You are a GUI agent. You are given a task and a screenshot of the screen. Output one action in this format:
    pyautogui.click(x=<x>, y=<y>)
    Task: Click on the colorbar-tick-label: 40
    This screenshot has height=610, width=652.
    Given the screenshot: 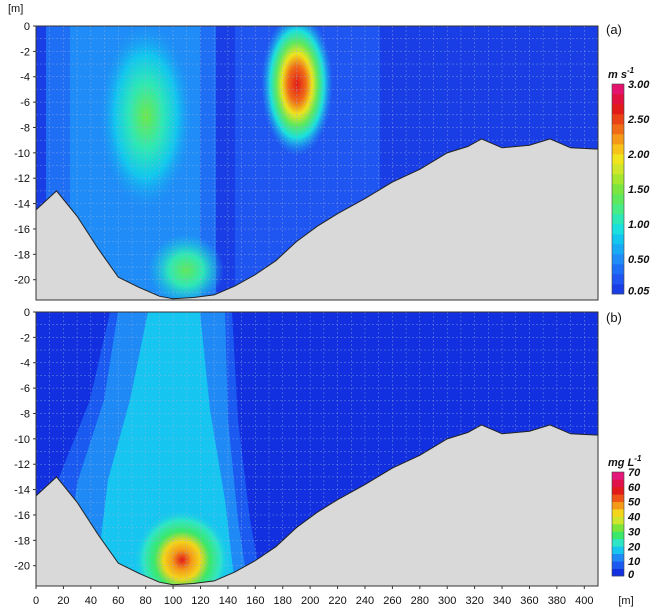 What is the action you would take?
    pyautogui.click(x=634, y=518)
    